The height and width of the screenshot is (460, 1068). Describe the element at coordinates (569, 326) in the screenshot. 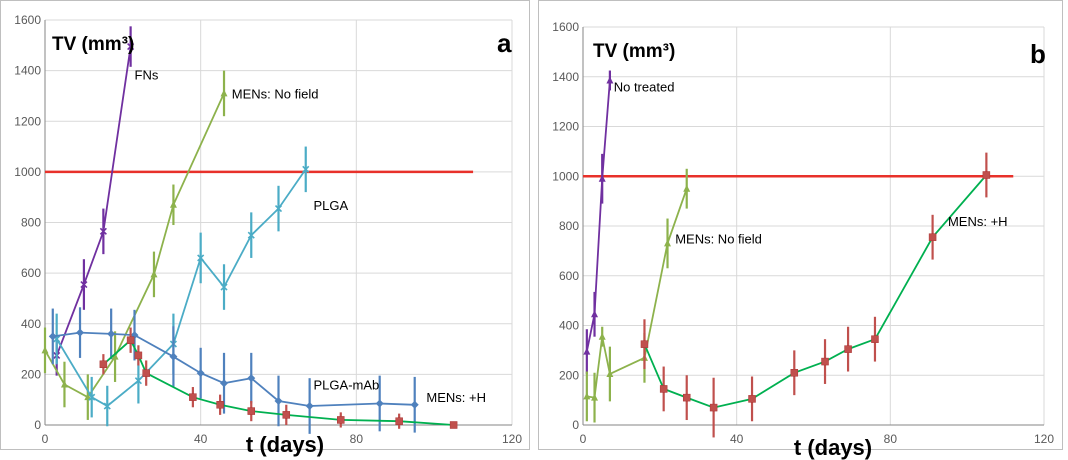

I see `y-tick-label: 400` at that location.